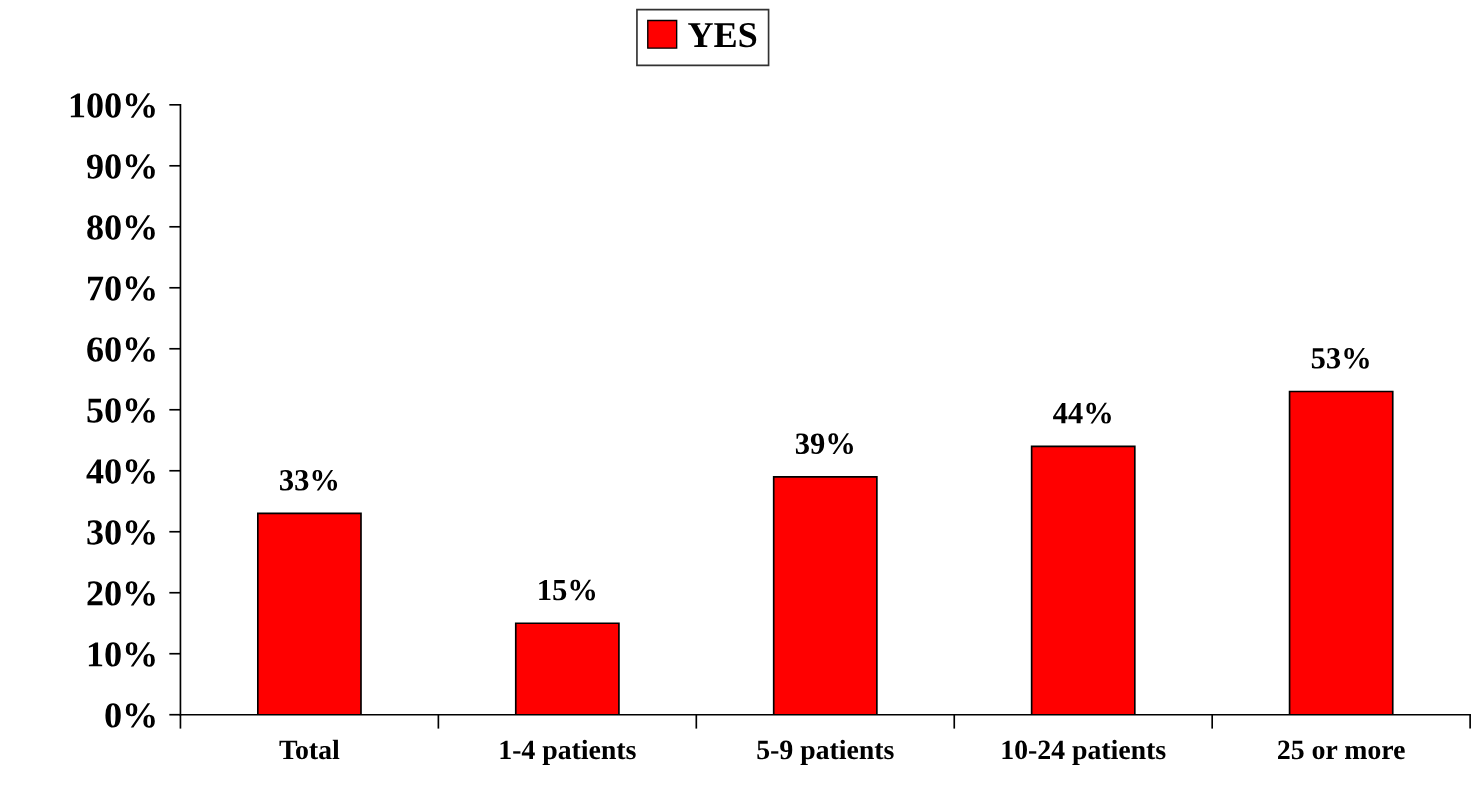  What do you see at coordinates (121, 654) in the screenshot?
I see `y-tick-label: 10%` at bounding box center [121, 654].